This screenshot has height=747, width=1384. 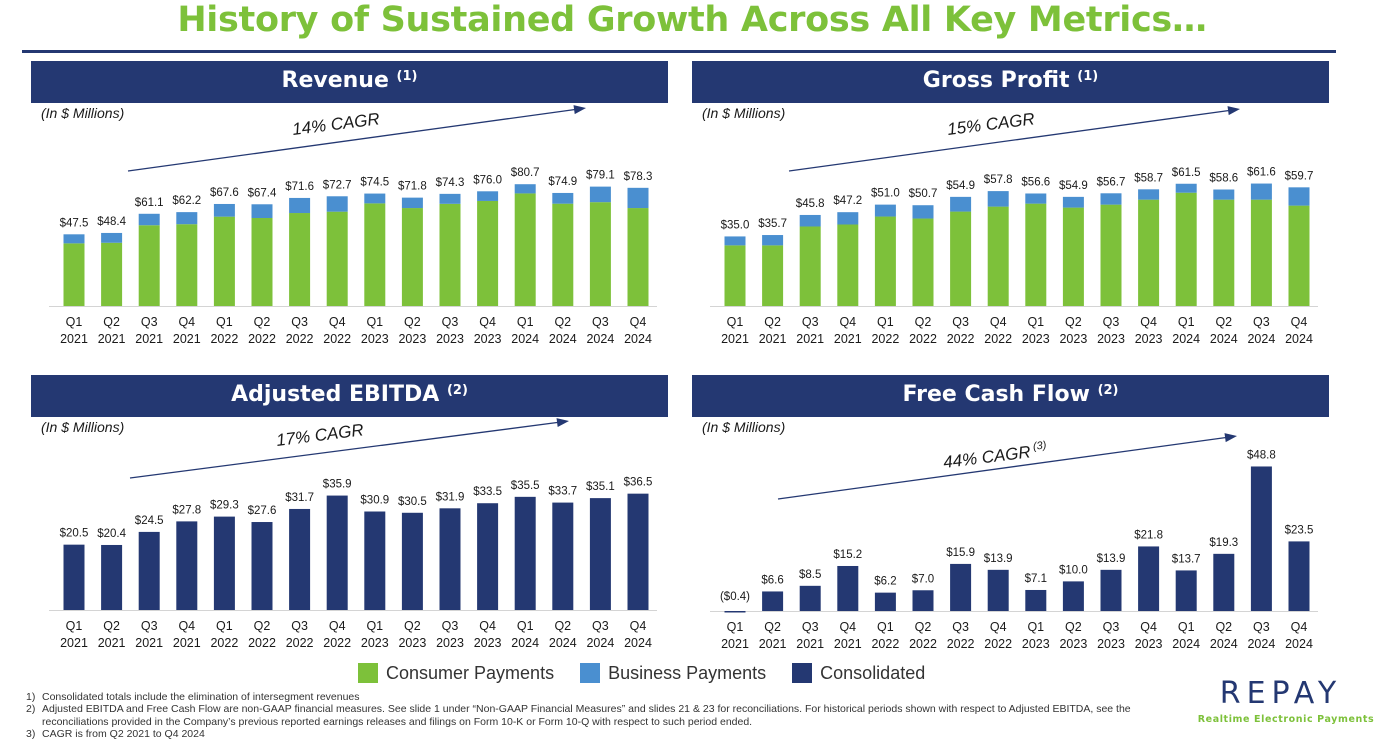 What do you see at coordinates (1088, 76) in the screenshot?
I see `panel-title-note: (1)` at bounding box center [1088, 76].